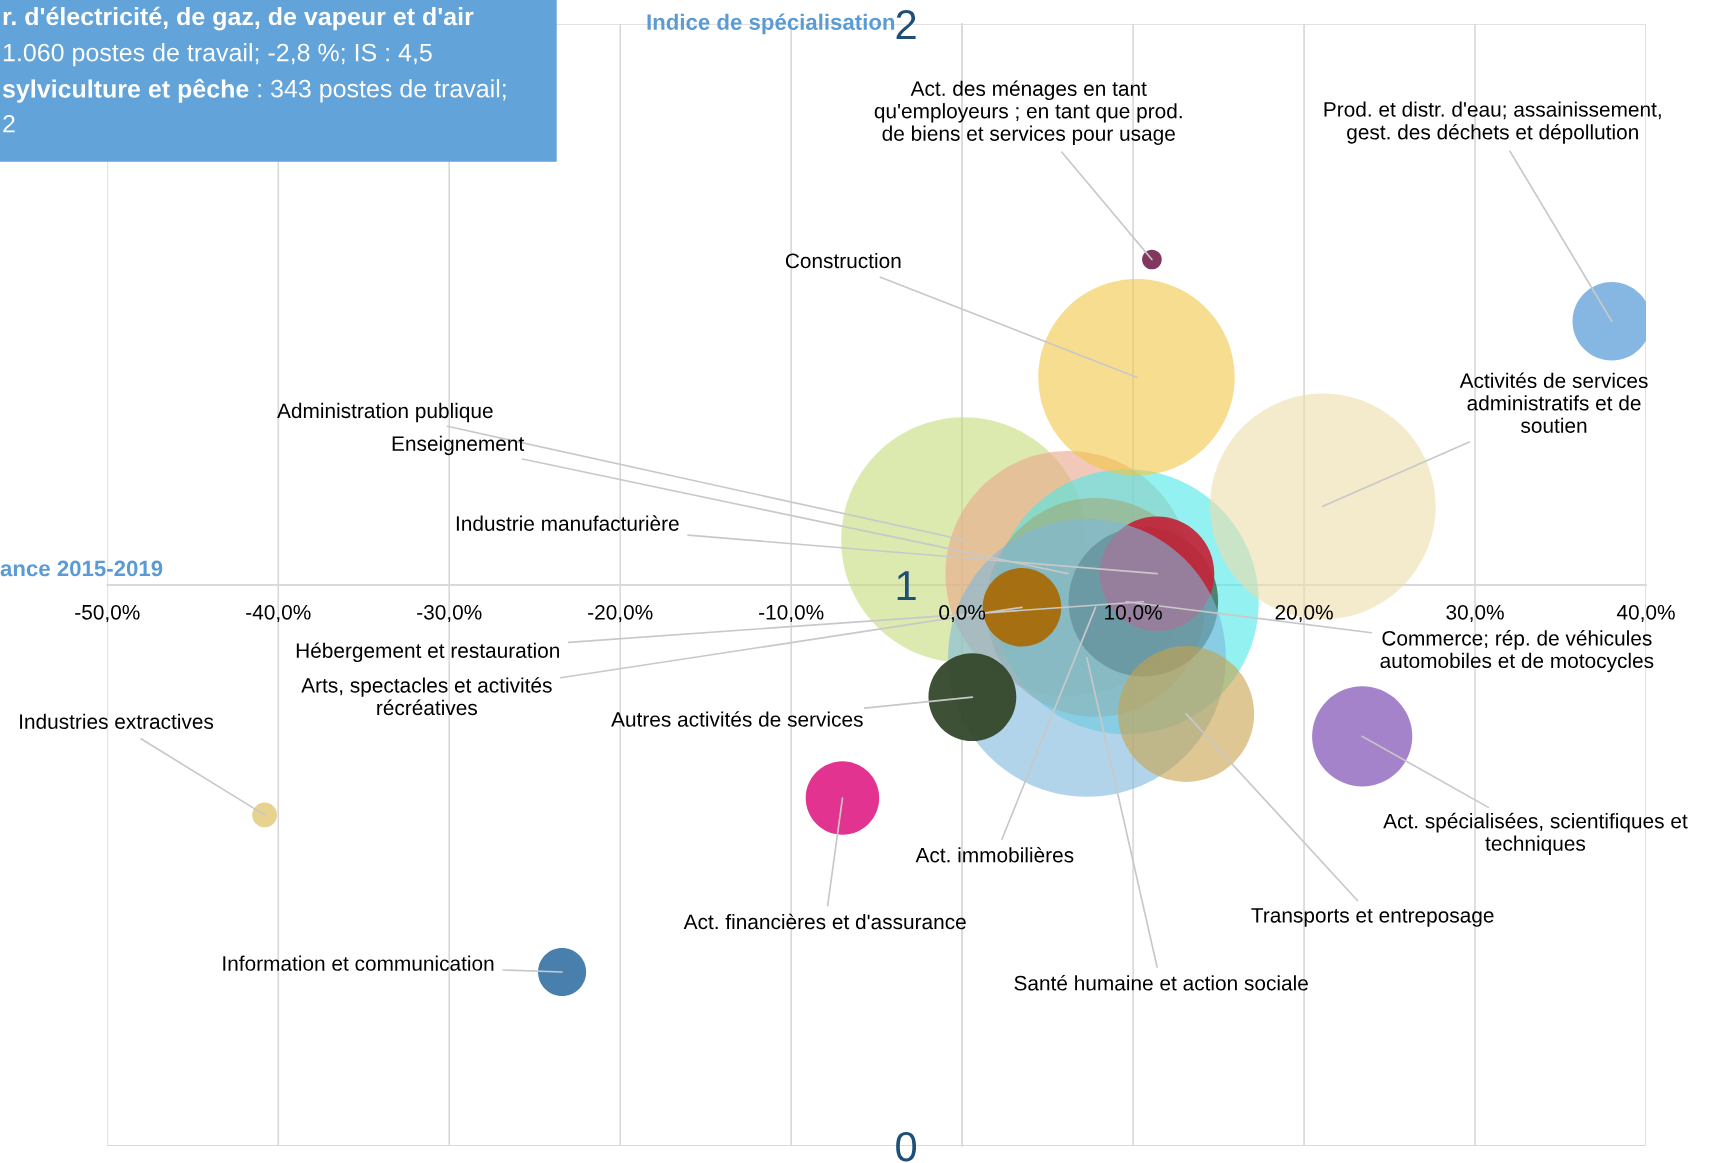  Describe the element at coordinates (994, 854) in the screenshot. I see `text: Act. immobilières` at that location.